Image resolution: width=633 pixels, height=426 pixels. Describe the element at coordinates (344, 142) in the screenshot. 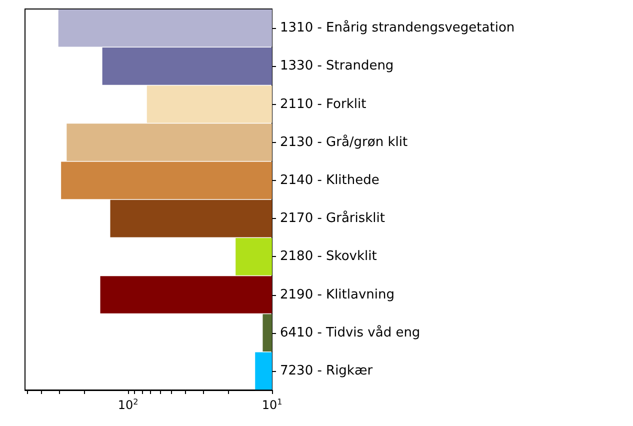

I see `y-tick-label: 2130 - Grå/grøn klit` at that location.